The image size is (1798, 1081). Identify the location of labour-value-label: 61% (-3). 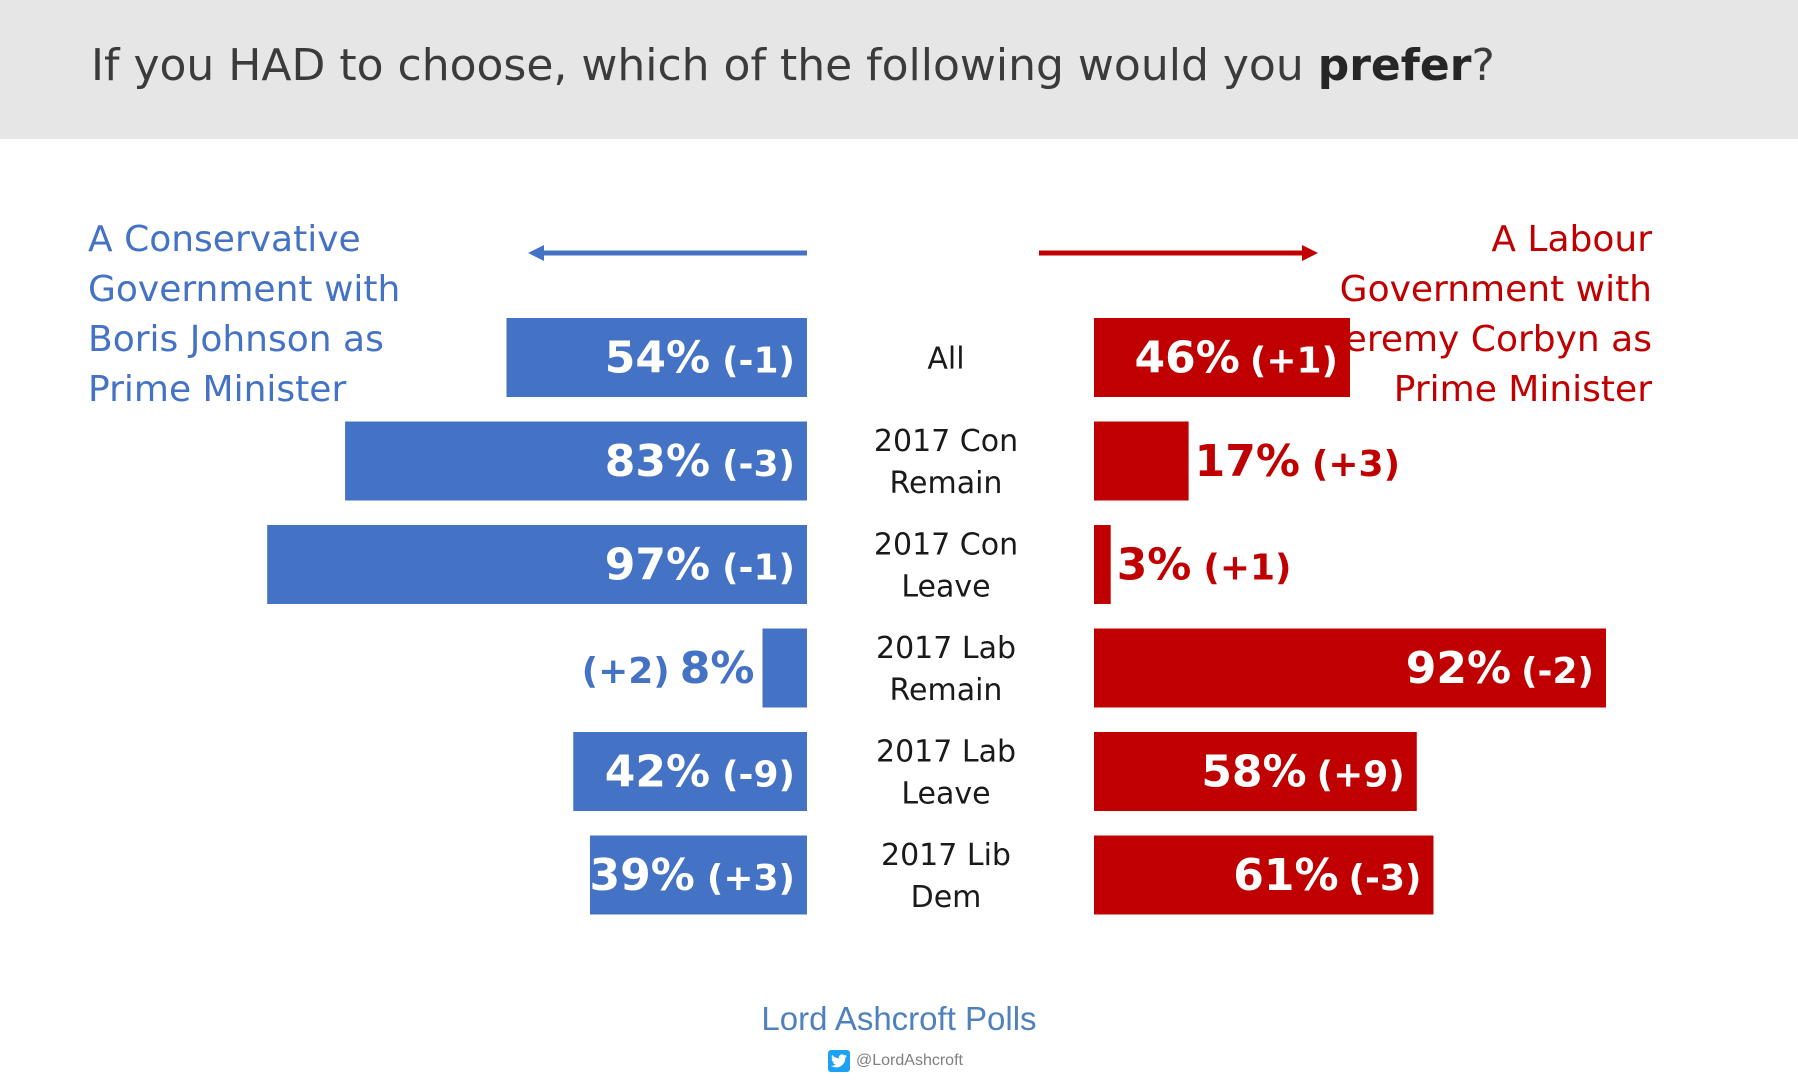
(1327, 875).